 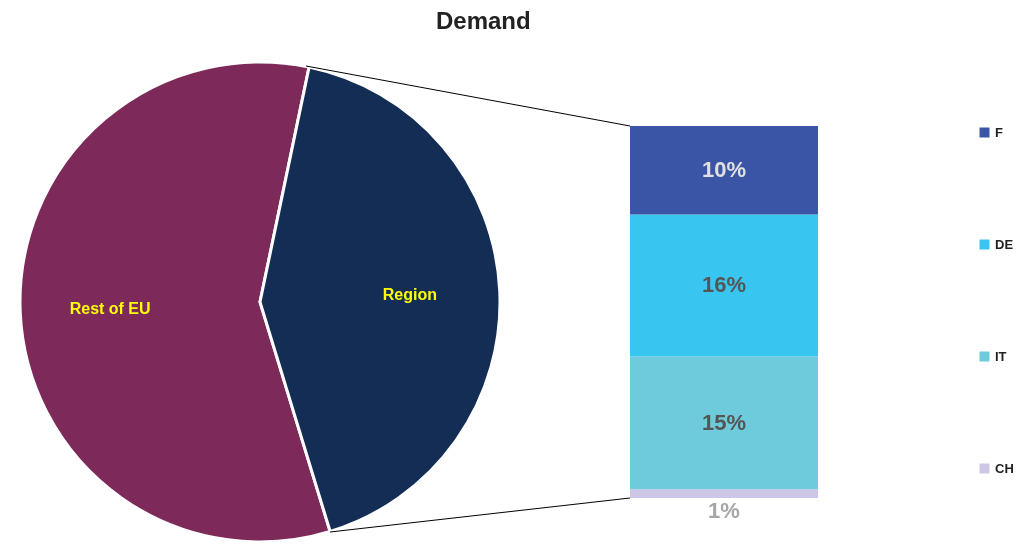 I want to click on data-label: 10%, so click(x=724, y=170).